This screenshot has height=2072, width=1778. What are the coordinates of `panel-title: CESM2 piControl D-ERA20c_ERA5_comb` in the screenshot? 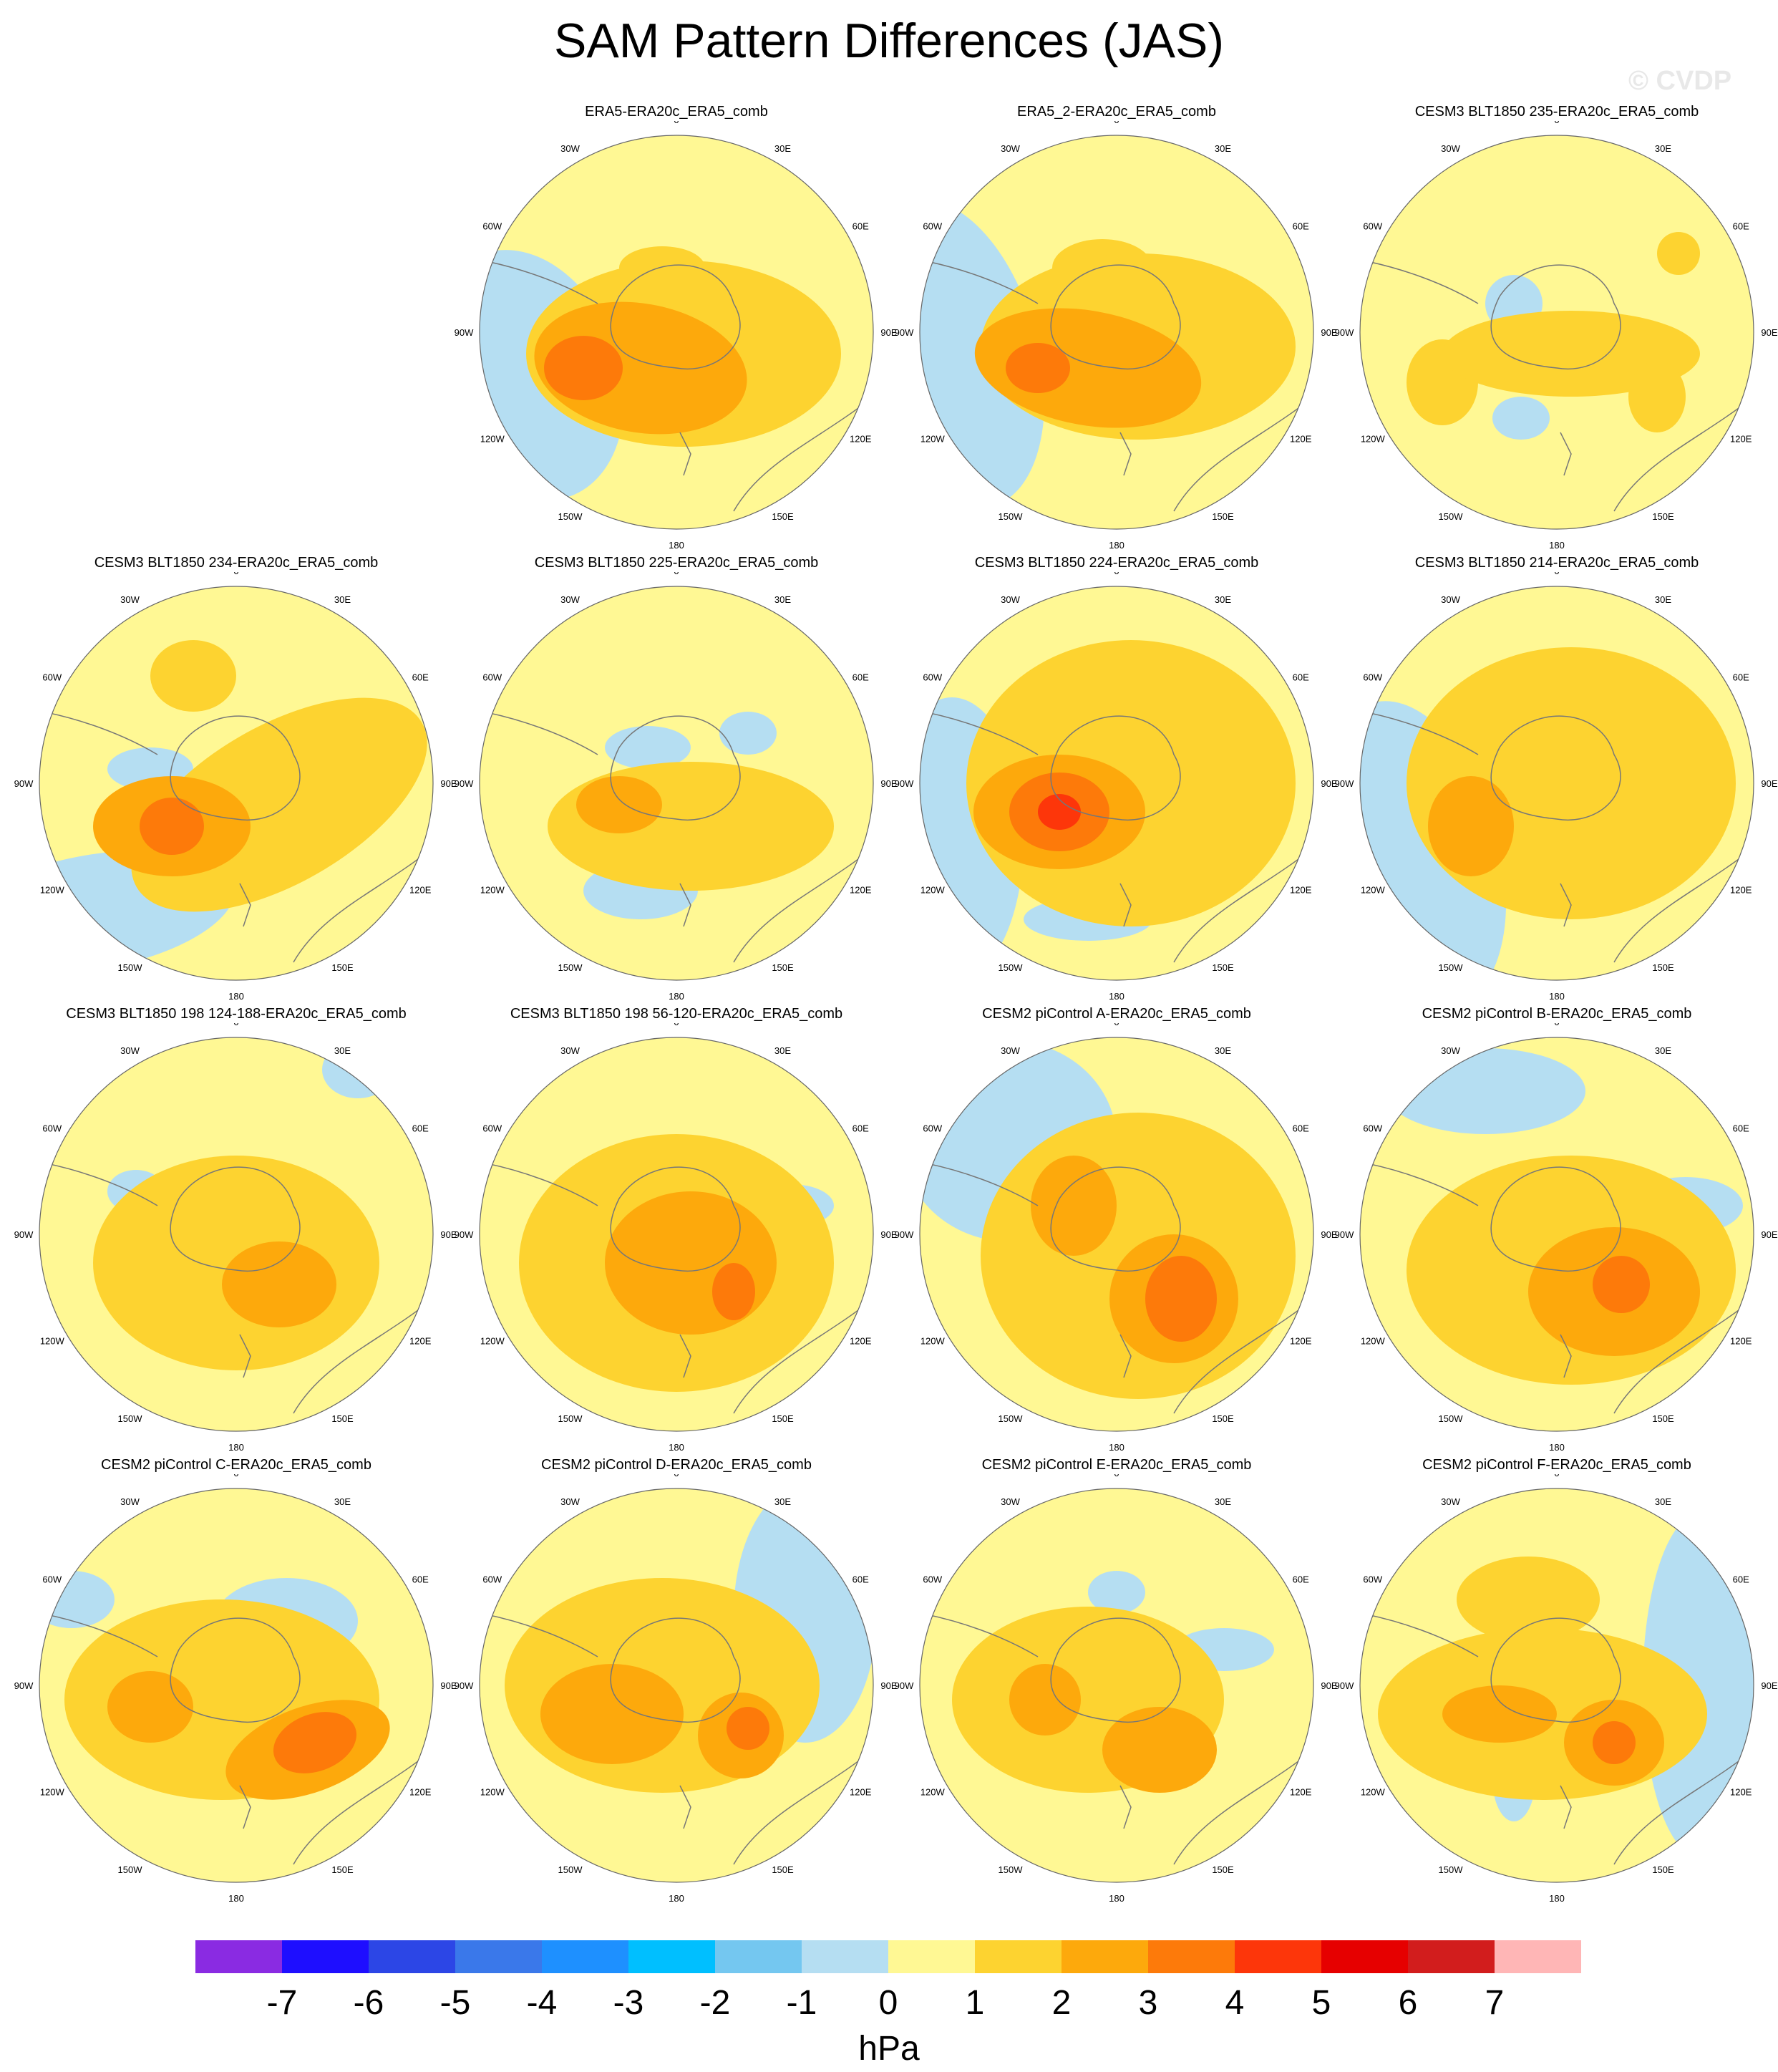 It's located at (676, 1465).